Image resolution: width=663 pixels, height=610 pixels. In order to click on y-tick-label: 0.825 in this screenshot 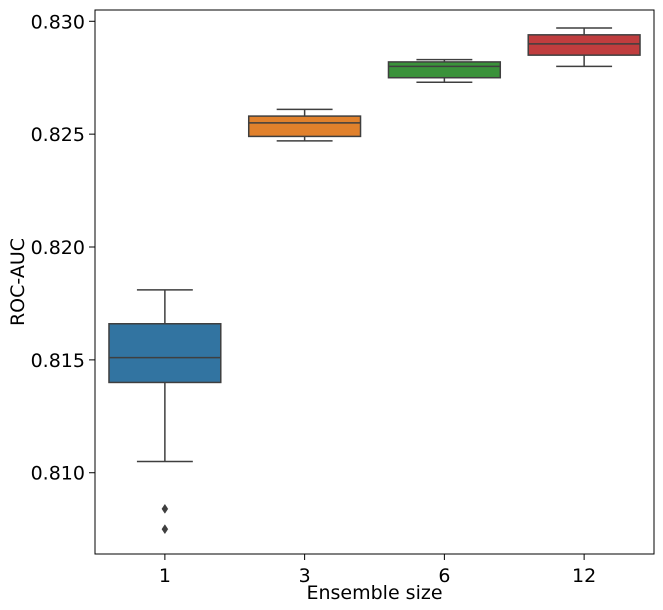, I will do `click(58, 135)`.